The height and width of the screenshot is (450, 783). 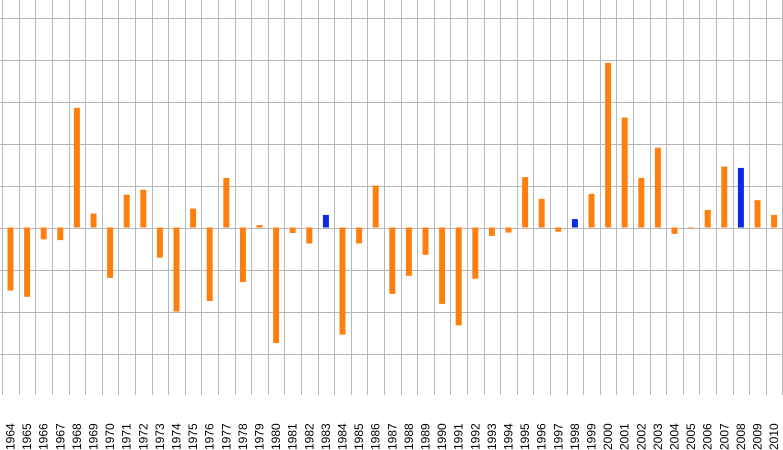 I want to click on x-tick-label: 1988, so click(x=409, y=436).